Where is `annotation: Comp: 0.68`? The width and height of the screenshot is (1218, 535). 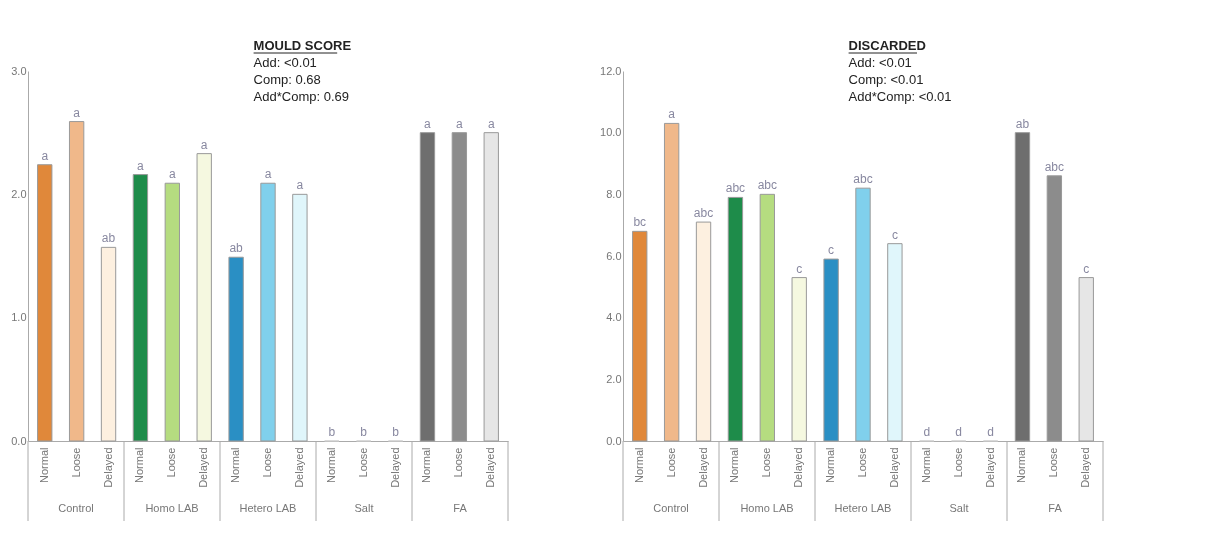 annotation: Comp: 0.68 is located at coordinates (287, 79).